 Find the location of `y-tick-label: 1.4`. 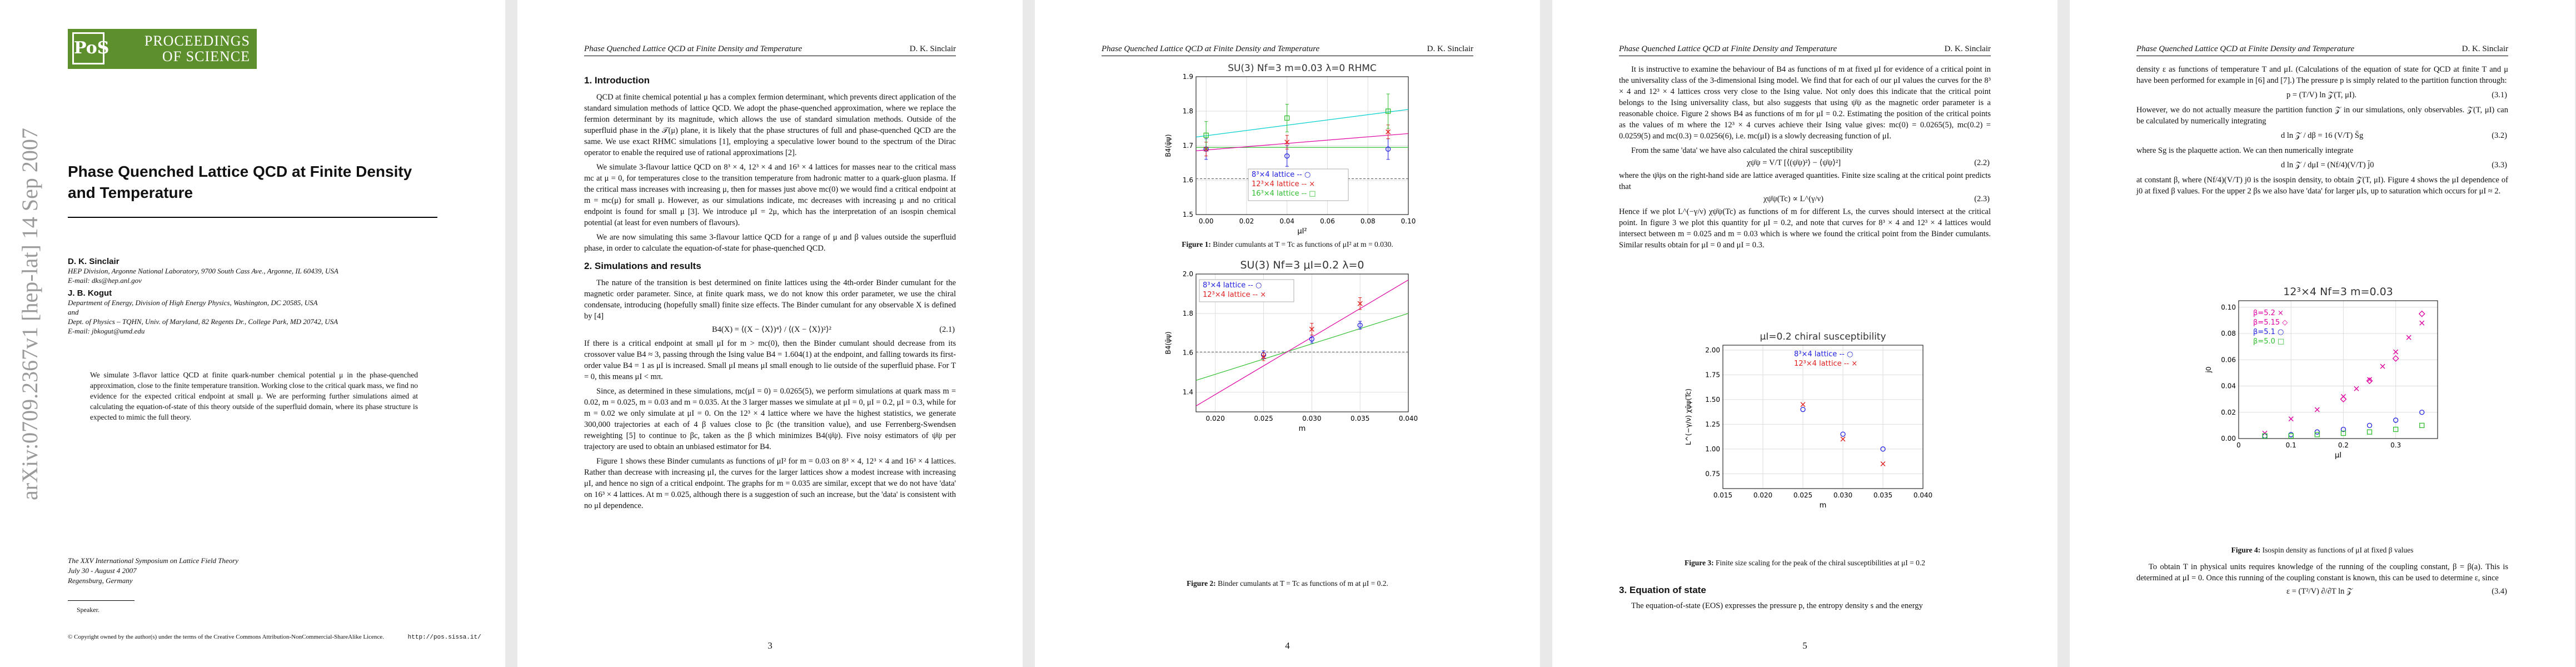

y-tick-label: 1.4 is located at coordinates (1188, 392).